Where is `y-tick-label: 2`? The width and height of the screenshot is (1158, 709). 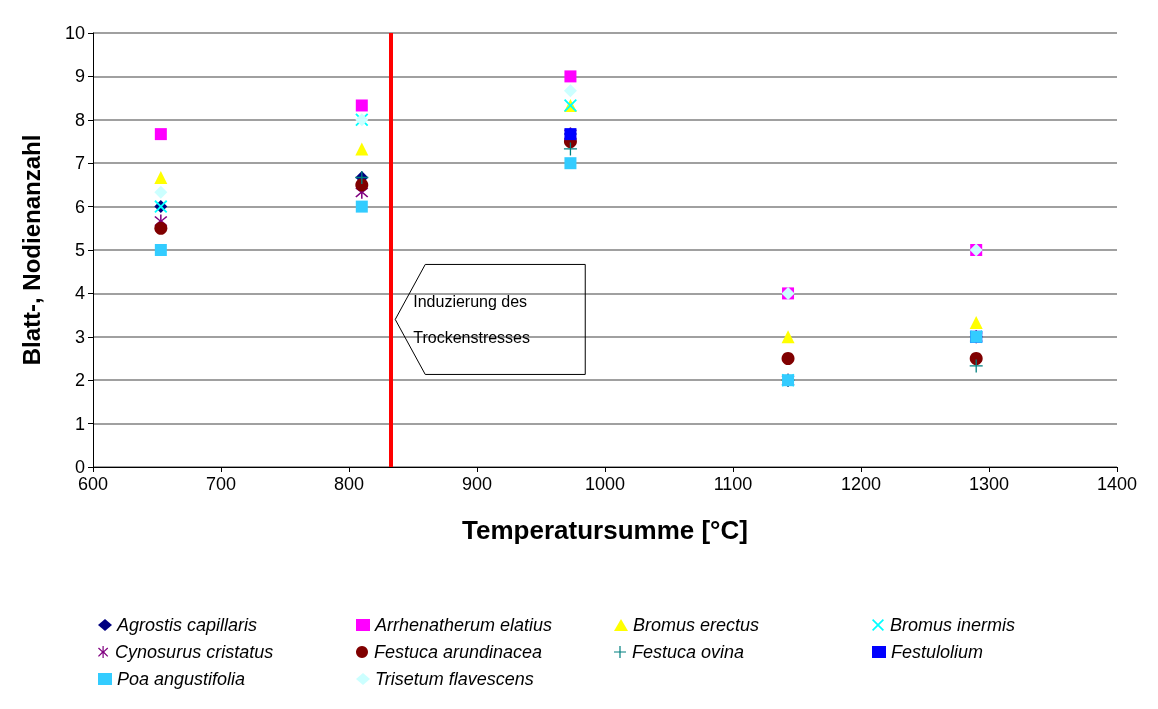
y-tick-label: 2 is located at coordinates (79, 380).